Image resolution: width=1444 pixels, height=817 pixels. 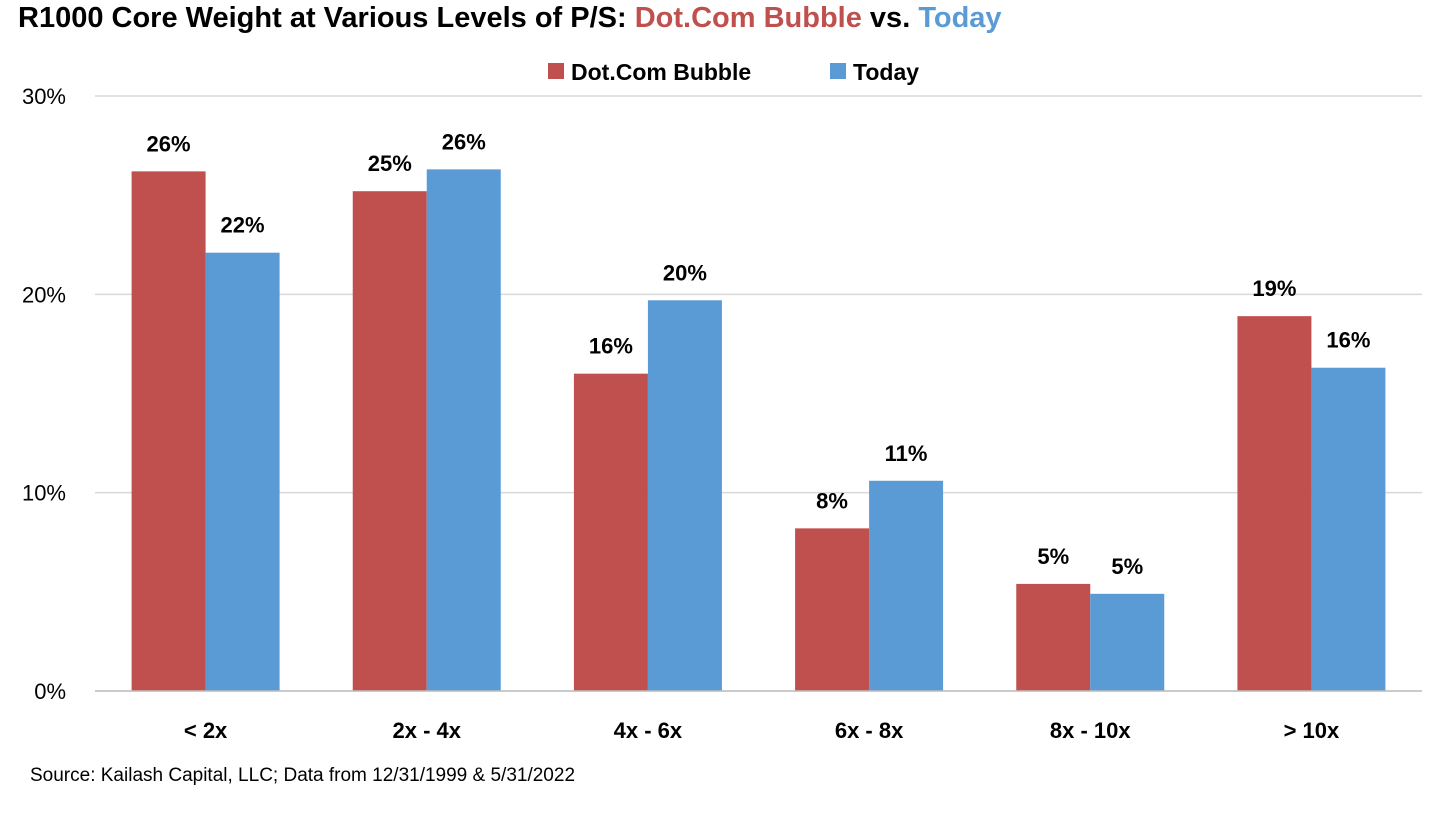 I want to click on title-series-1: Dot.Com Bubble, so click(x=748, y=18).